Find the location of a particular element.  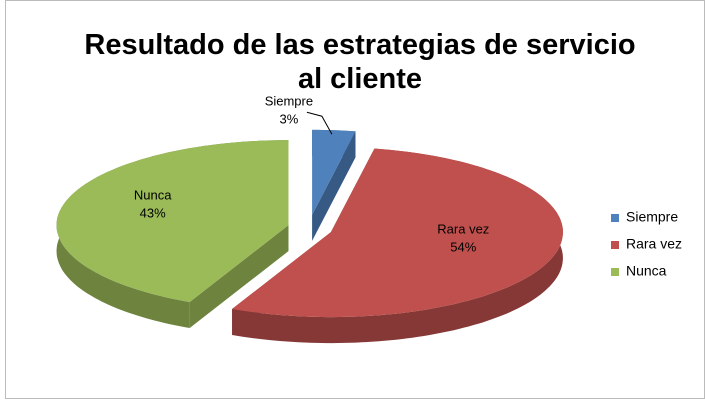

data-label-name: Rara vez is located at coordinates (463, 228).